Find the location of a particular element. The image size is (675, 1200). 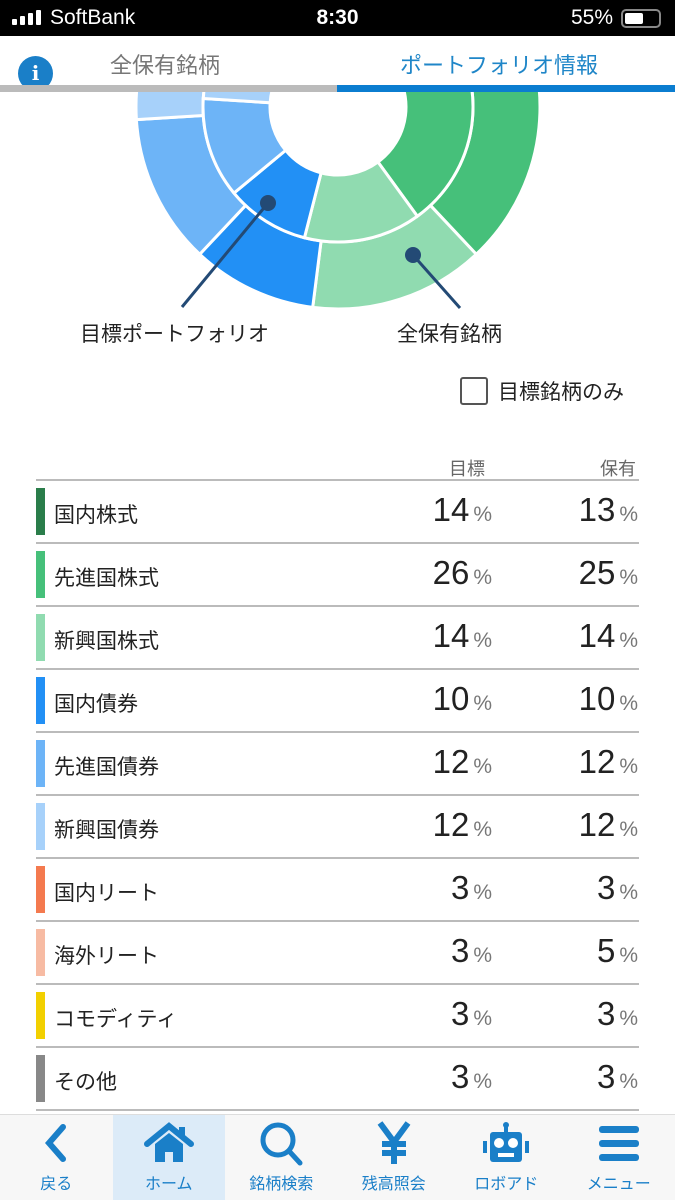

target-only-checkbox: 目標銘柄のみ is located at coordinates (542, 391).